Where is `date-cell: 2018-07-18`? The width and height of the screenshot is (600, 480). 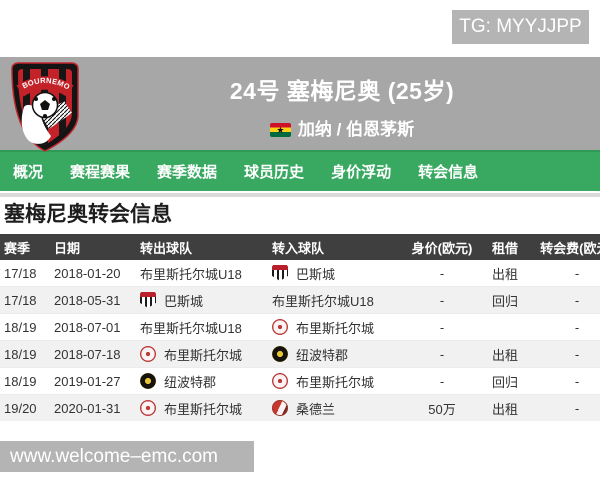
date-cell: 2018-07-18 is located at coordinates (93, 354).